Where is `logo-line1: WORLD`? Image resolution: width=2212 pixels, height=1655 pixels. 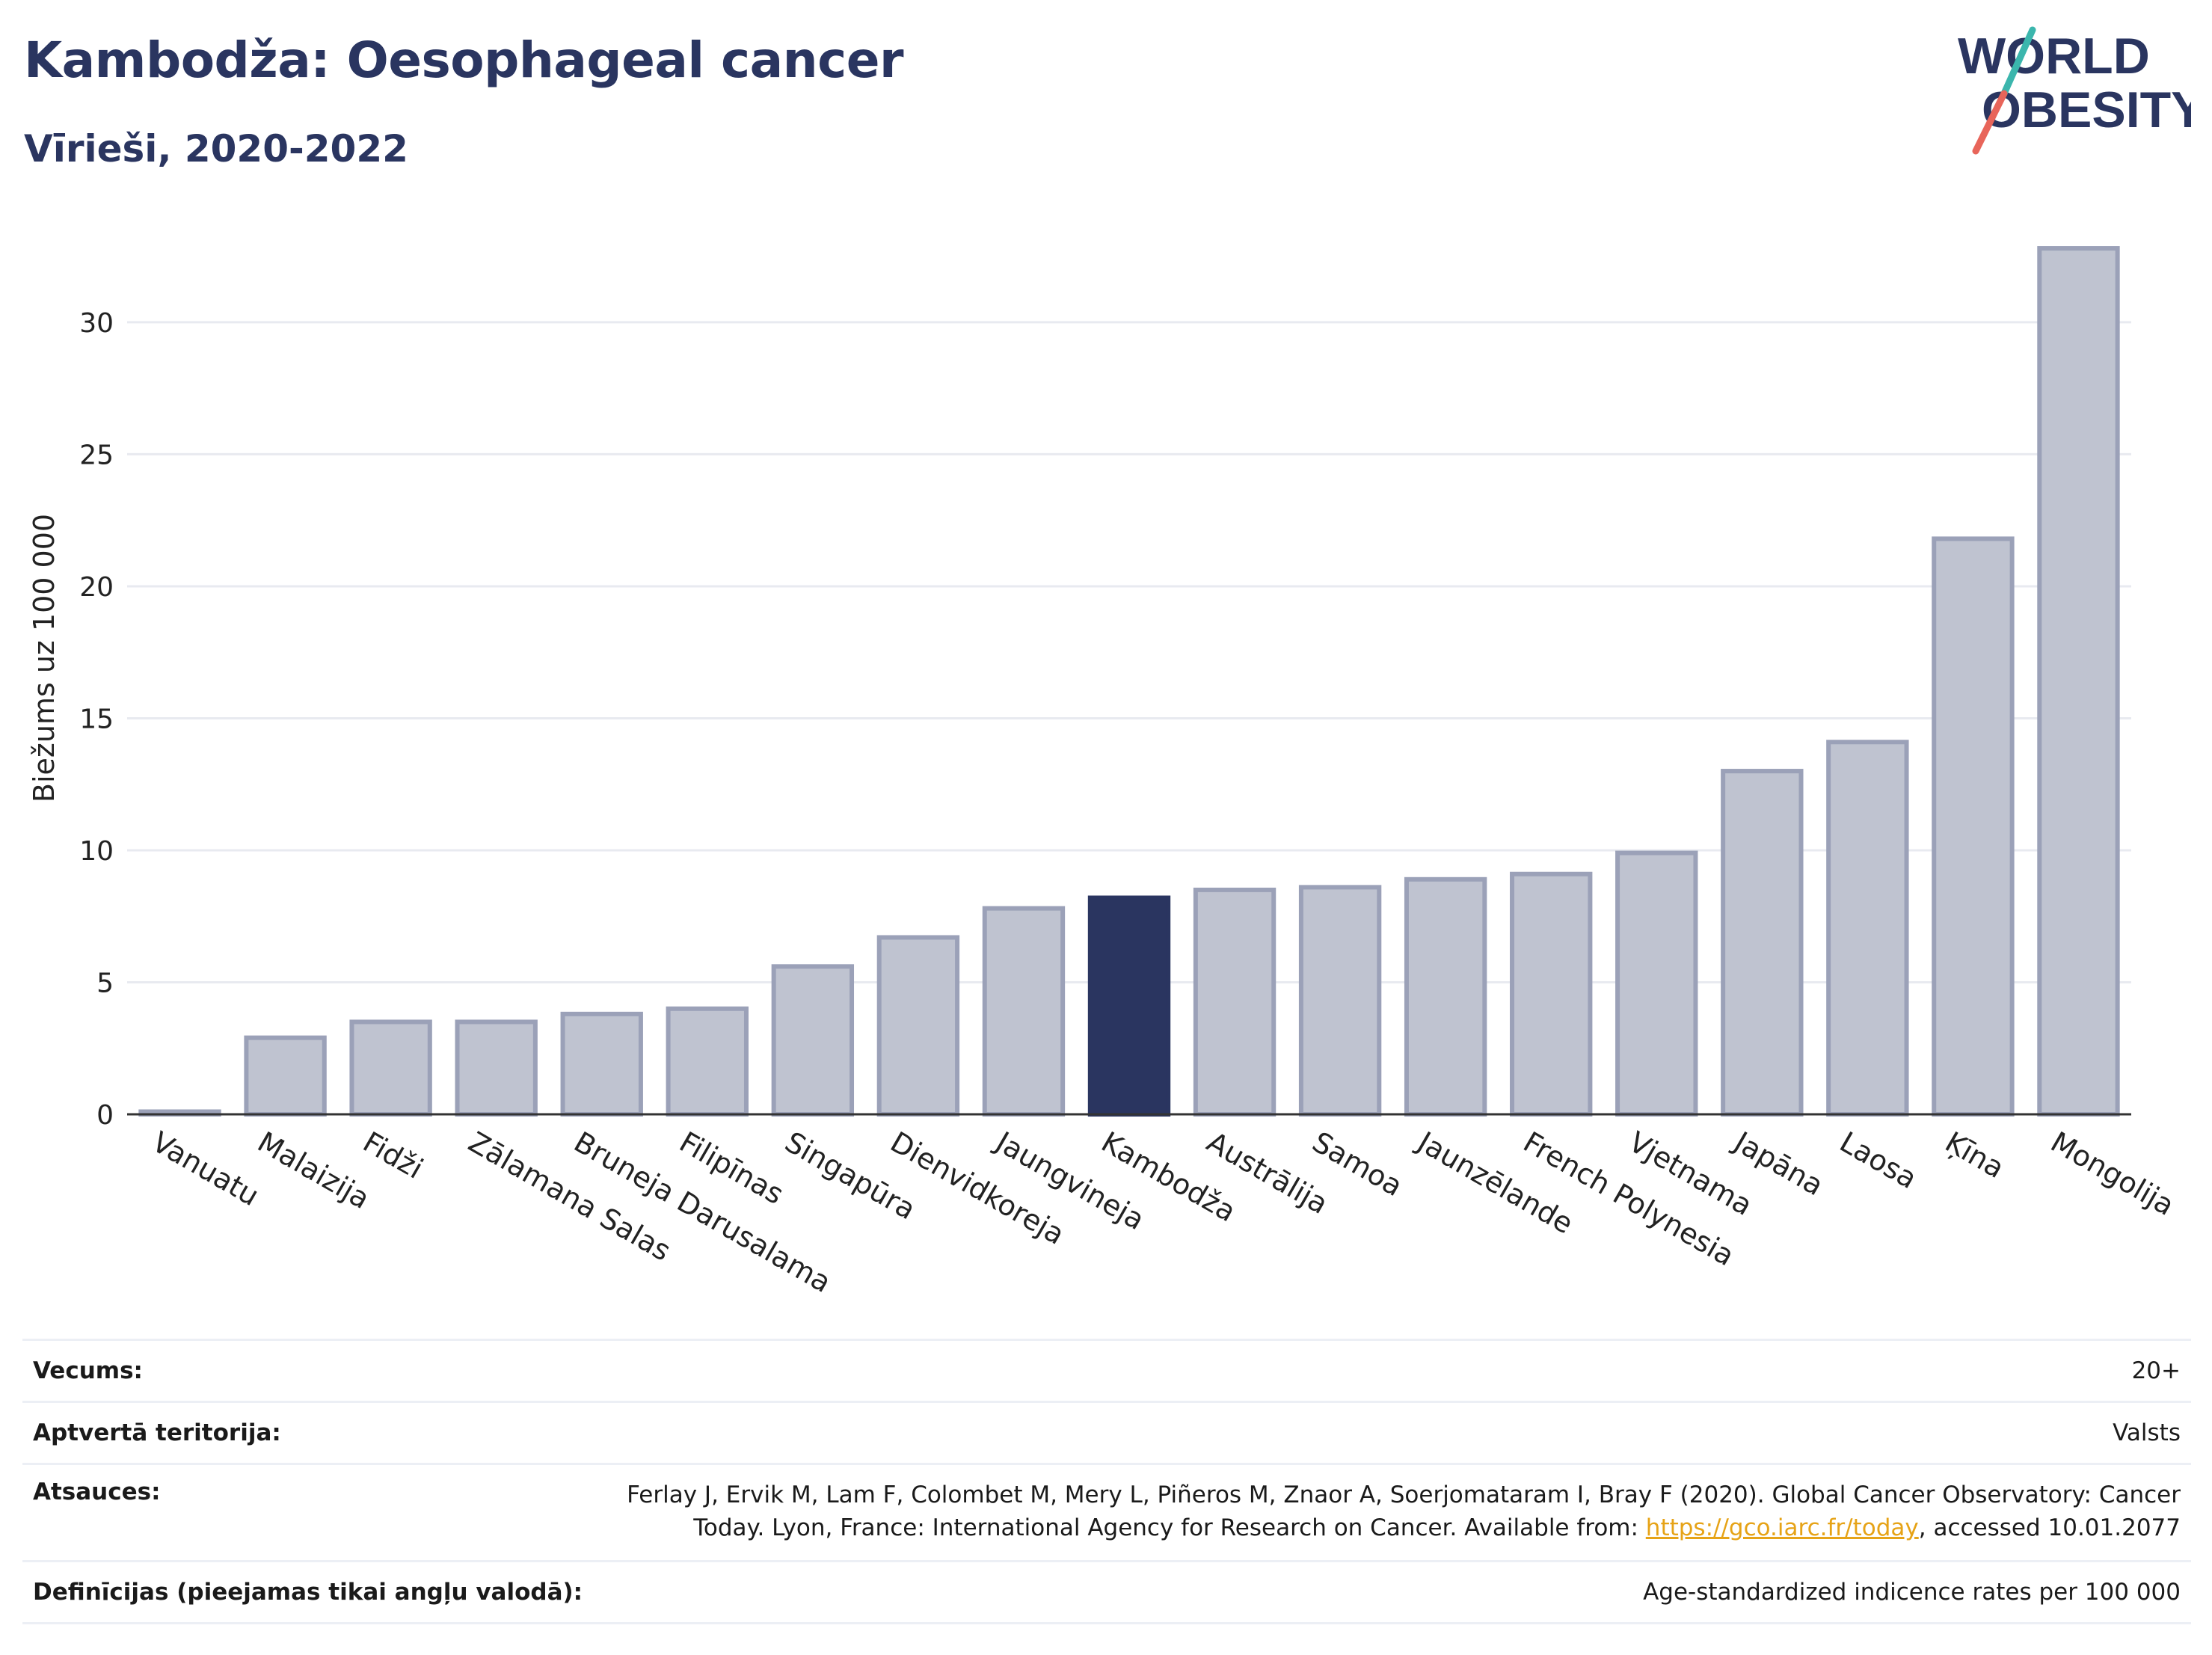
logo-line1: WORLD is located at coordinates (2054, 56).